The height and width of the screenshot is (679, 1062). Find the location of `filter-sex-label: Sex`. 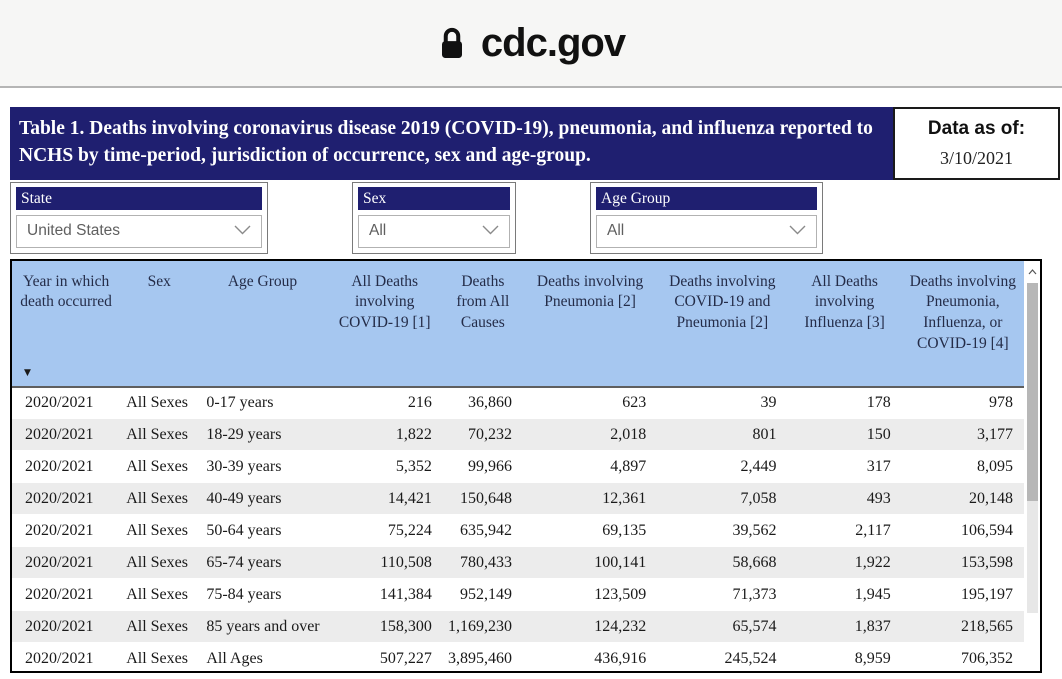

filter-sex-label: Sex is located at coordinates (434, 198).